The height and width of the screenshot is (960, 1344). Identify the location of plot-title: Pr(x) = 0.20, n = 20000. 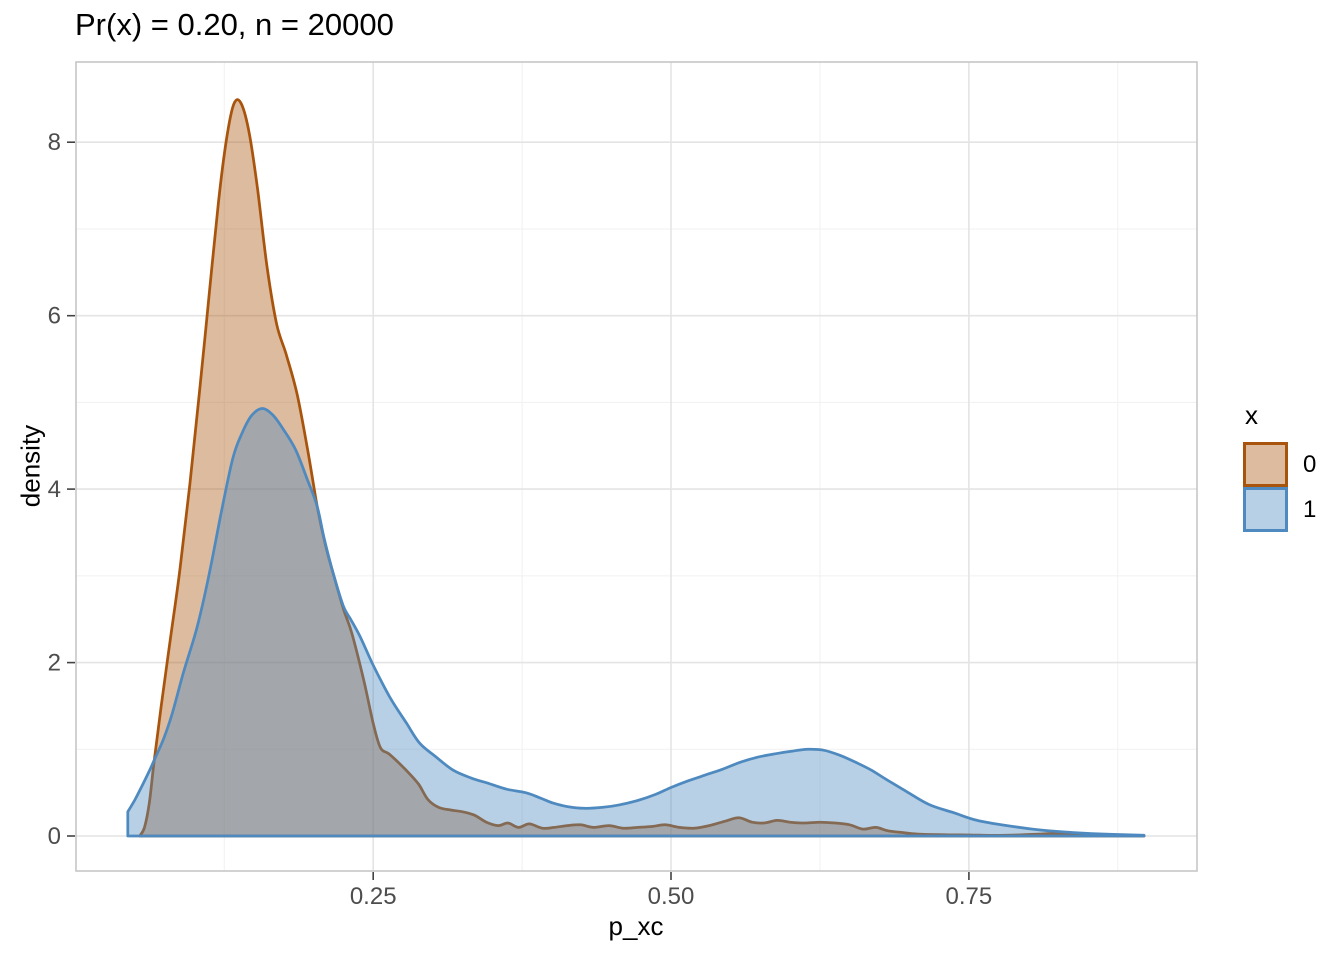
(234, 24).